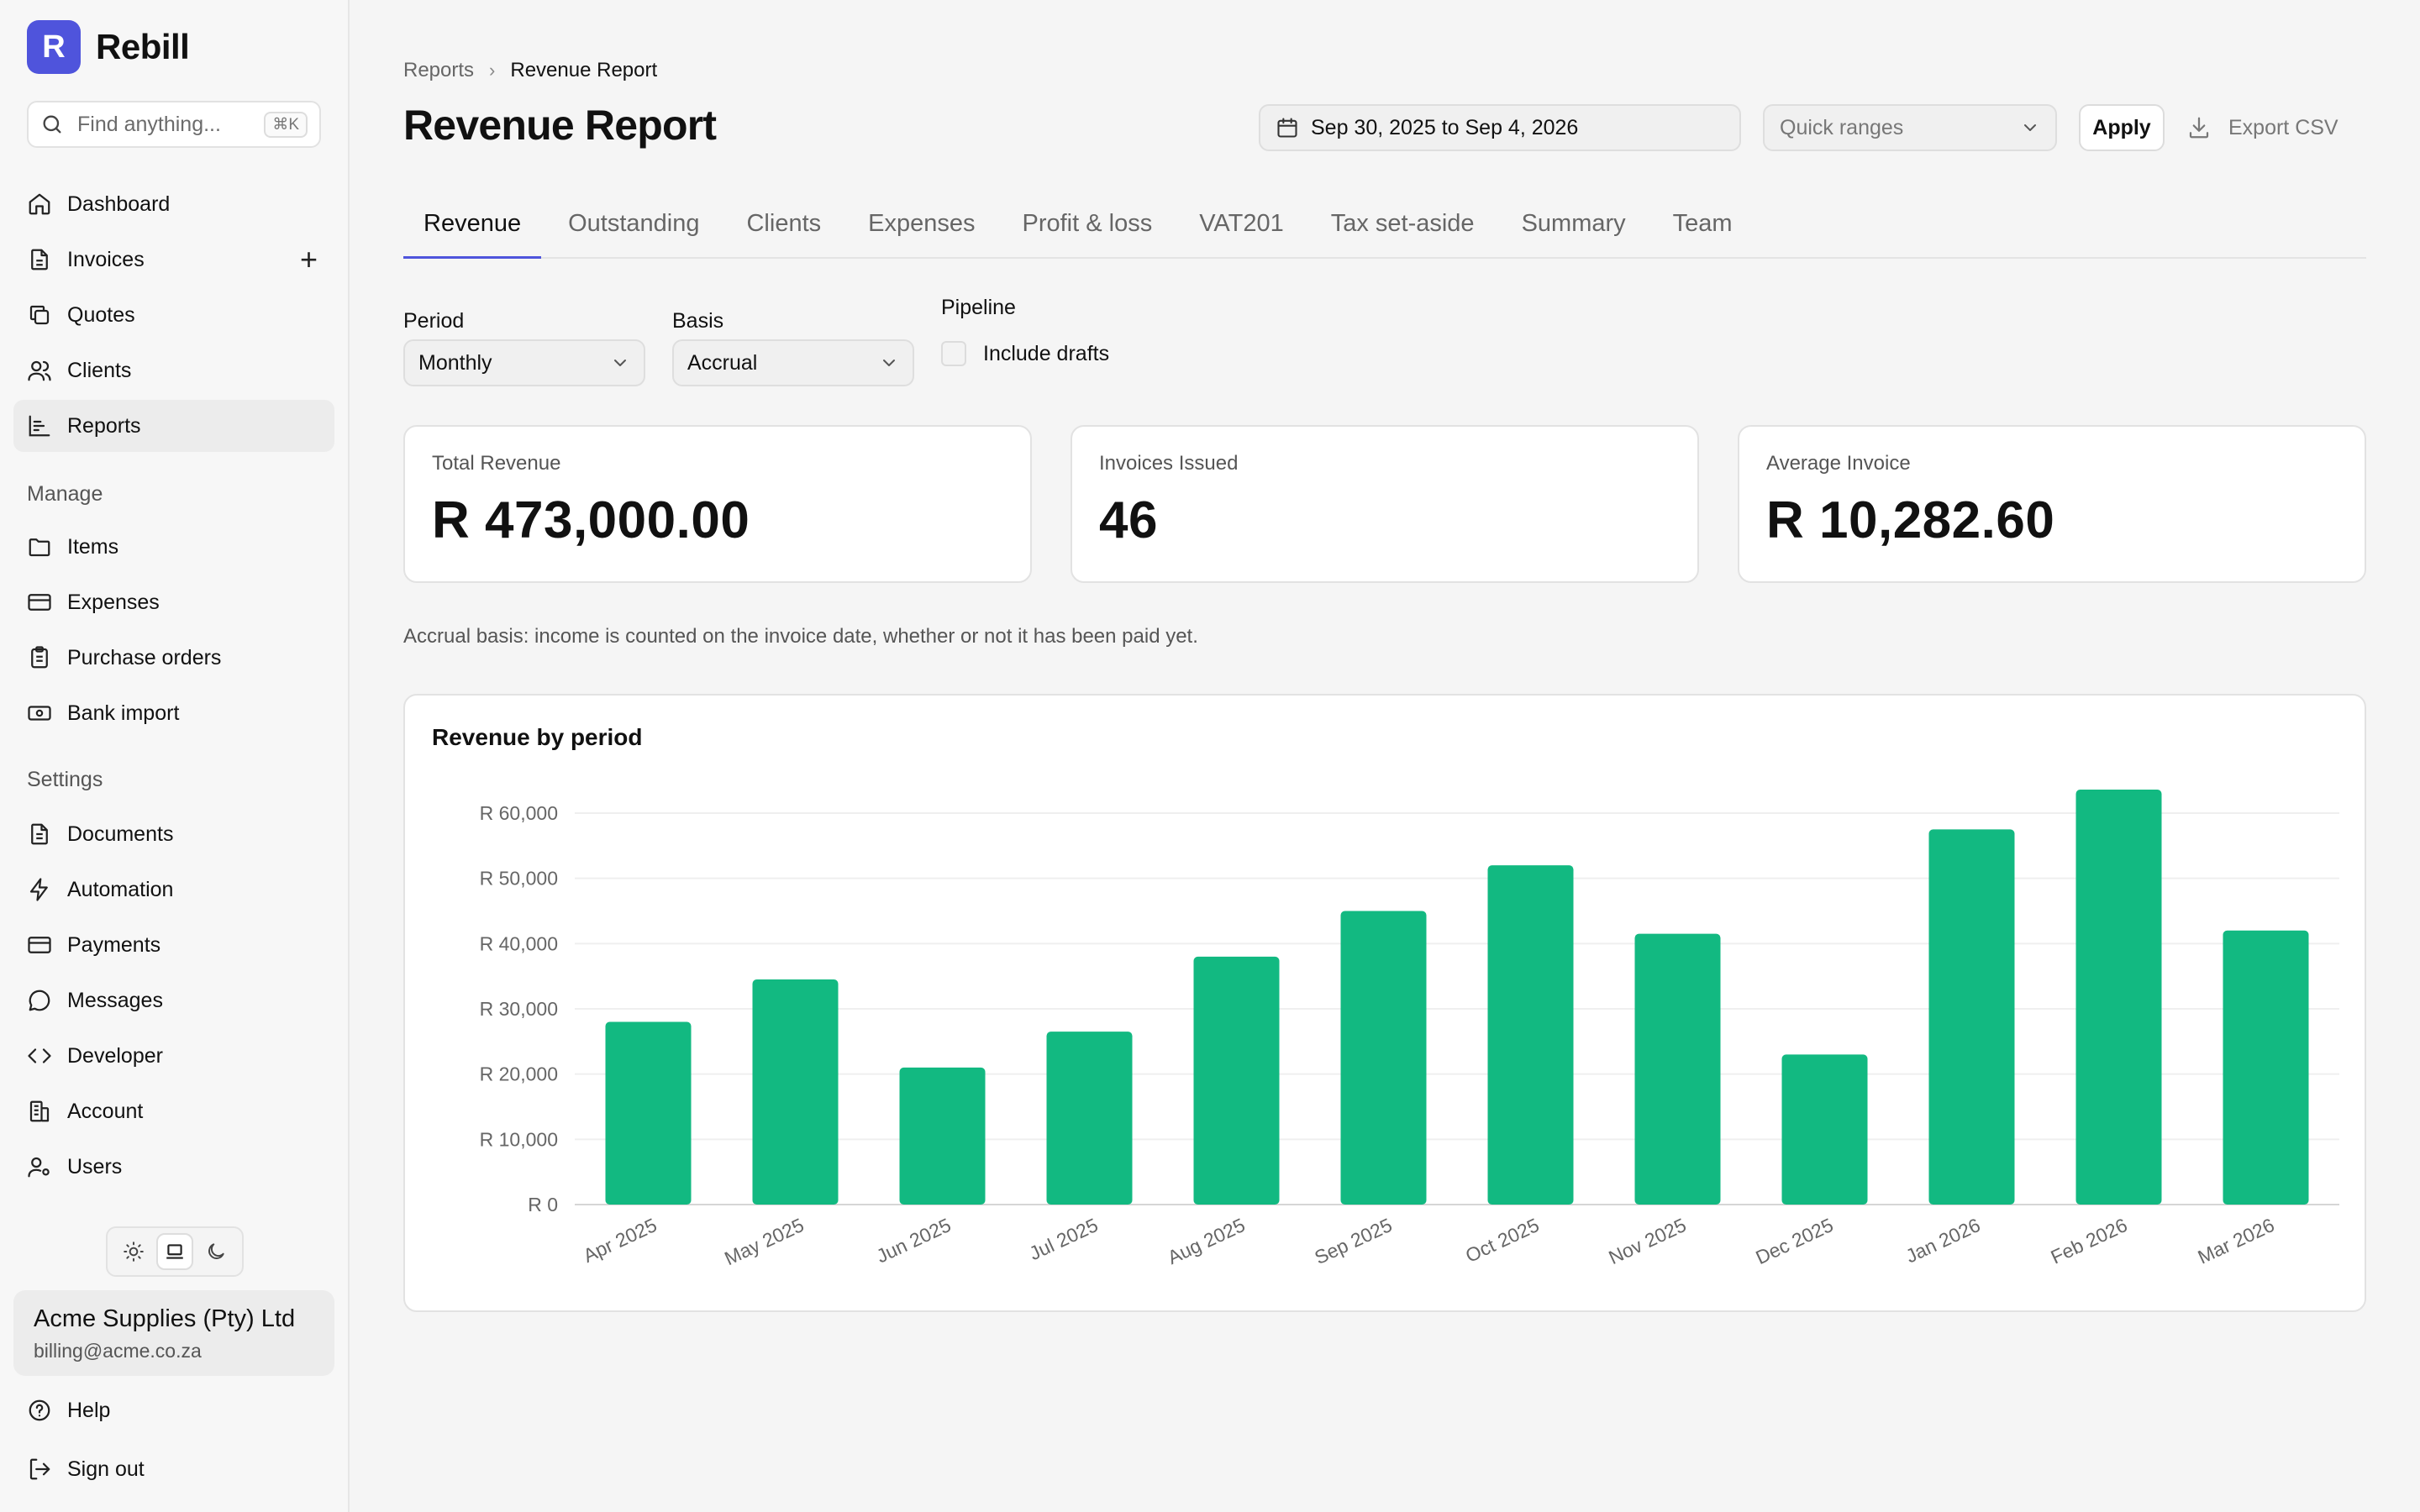 Image resolution: width=2420 pixels, height=1512 pixels. What do you see at coordinates (173, 370) in the screenshot?
I see `sidebar-item-clients: Clients` at bounding box center [173, 370].